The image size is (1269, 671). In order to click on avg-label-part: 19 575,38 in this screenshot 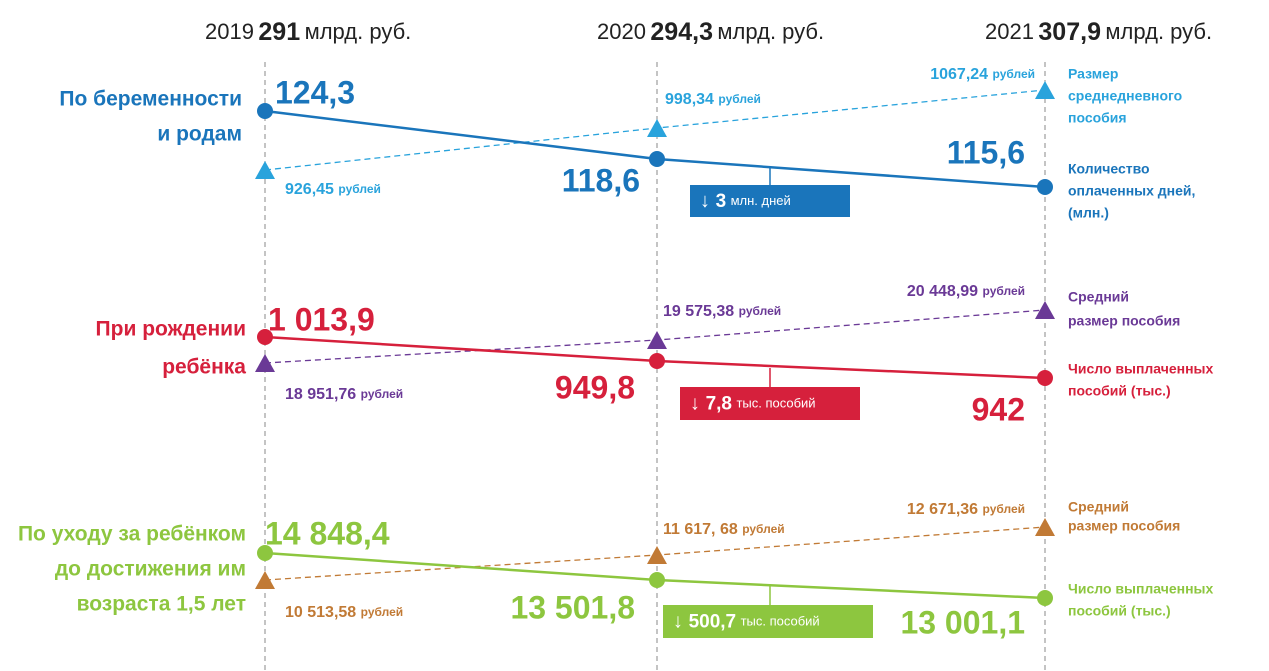, I will do `click(698, 311)`.